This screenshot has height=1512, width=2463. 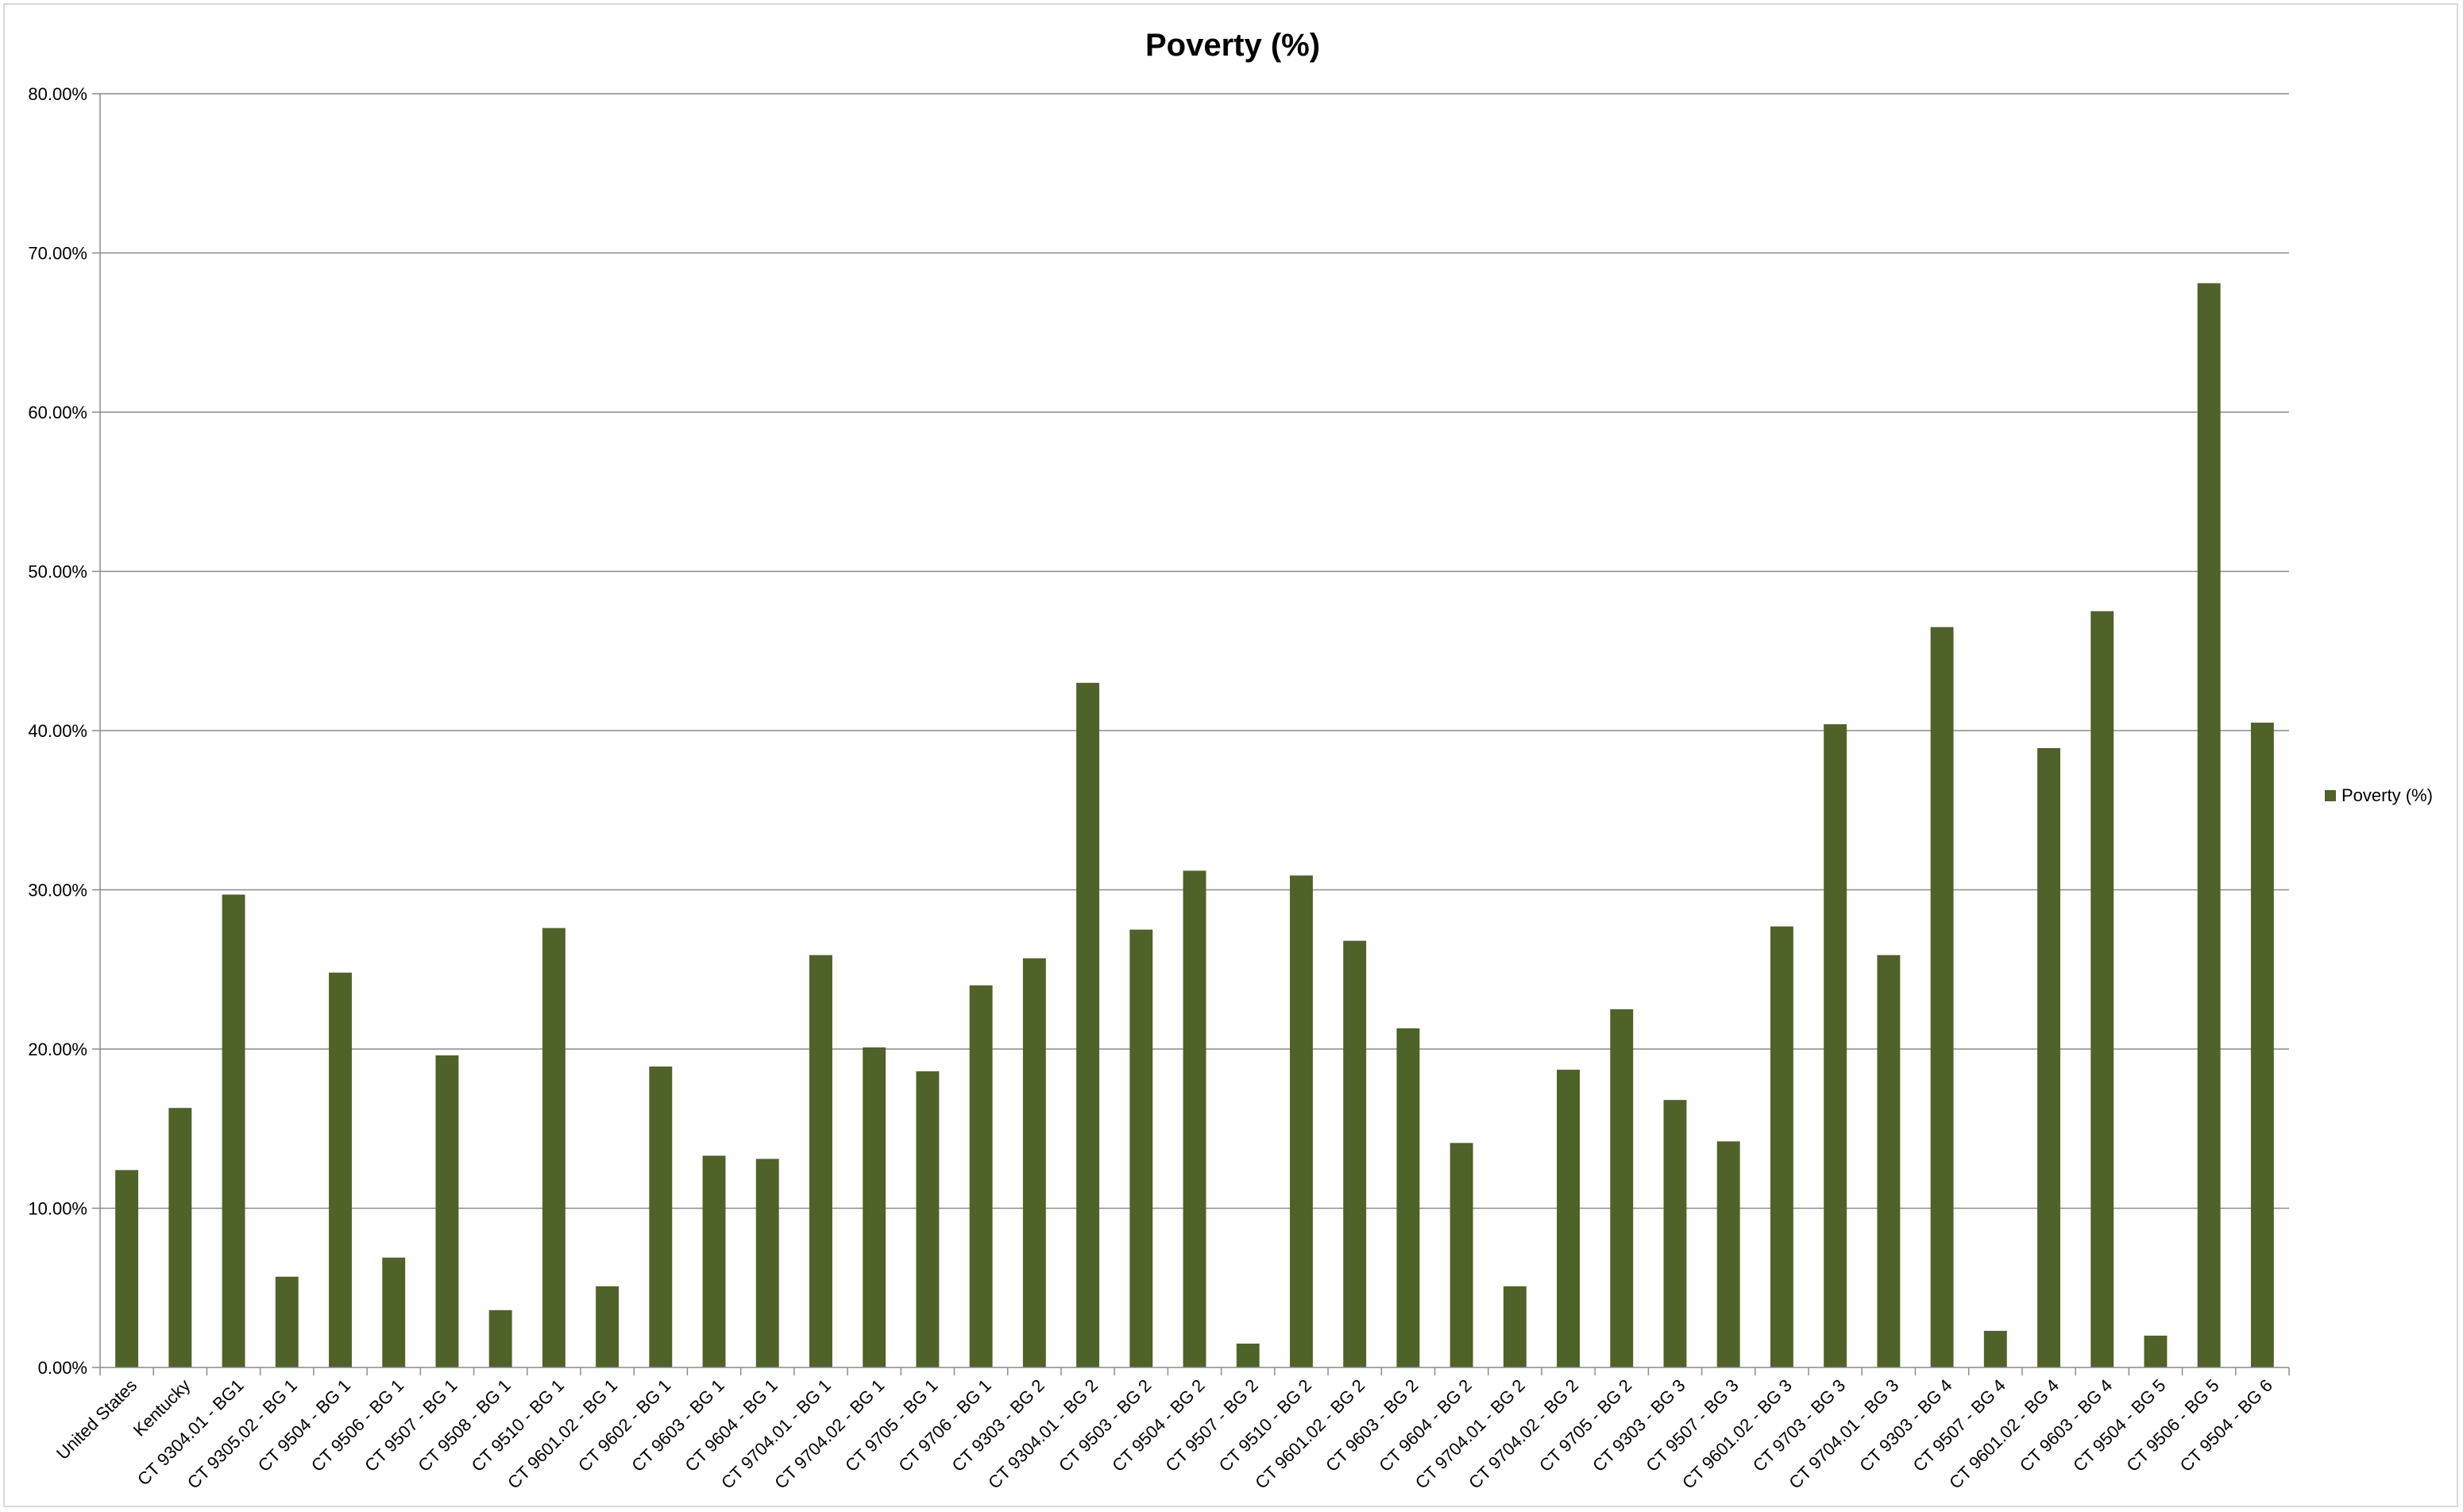 What do you see at coordinates (518, 1425) in the screenshot?
I see `x-tick-label: CT 9510 - BG 1` at bounding box center [518, 1425].